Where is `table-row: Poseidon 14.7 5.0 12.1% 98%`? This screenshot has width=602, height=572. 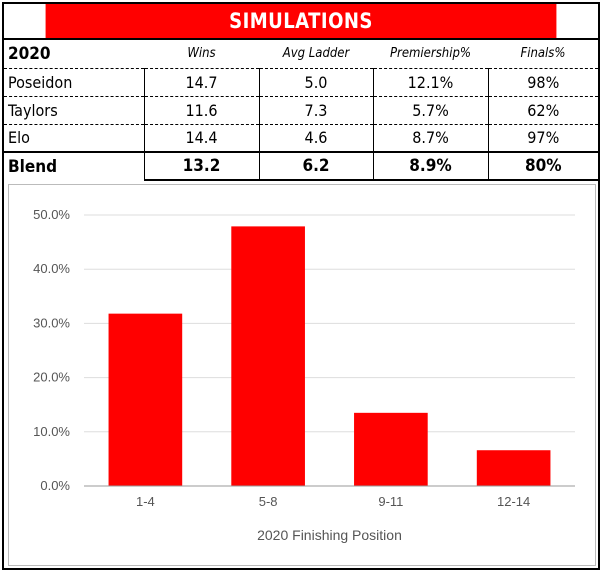 table-row: Poseidon 14.7 5.0 12.1% 98% is located at coordinates (301, 81).